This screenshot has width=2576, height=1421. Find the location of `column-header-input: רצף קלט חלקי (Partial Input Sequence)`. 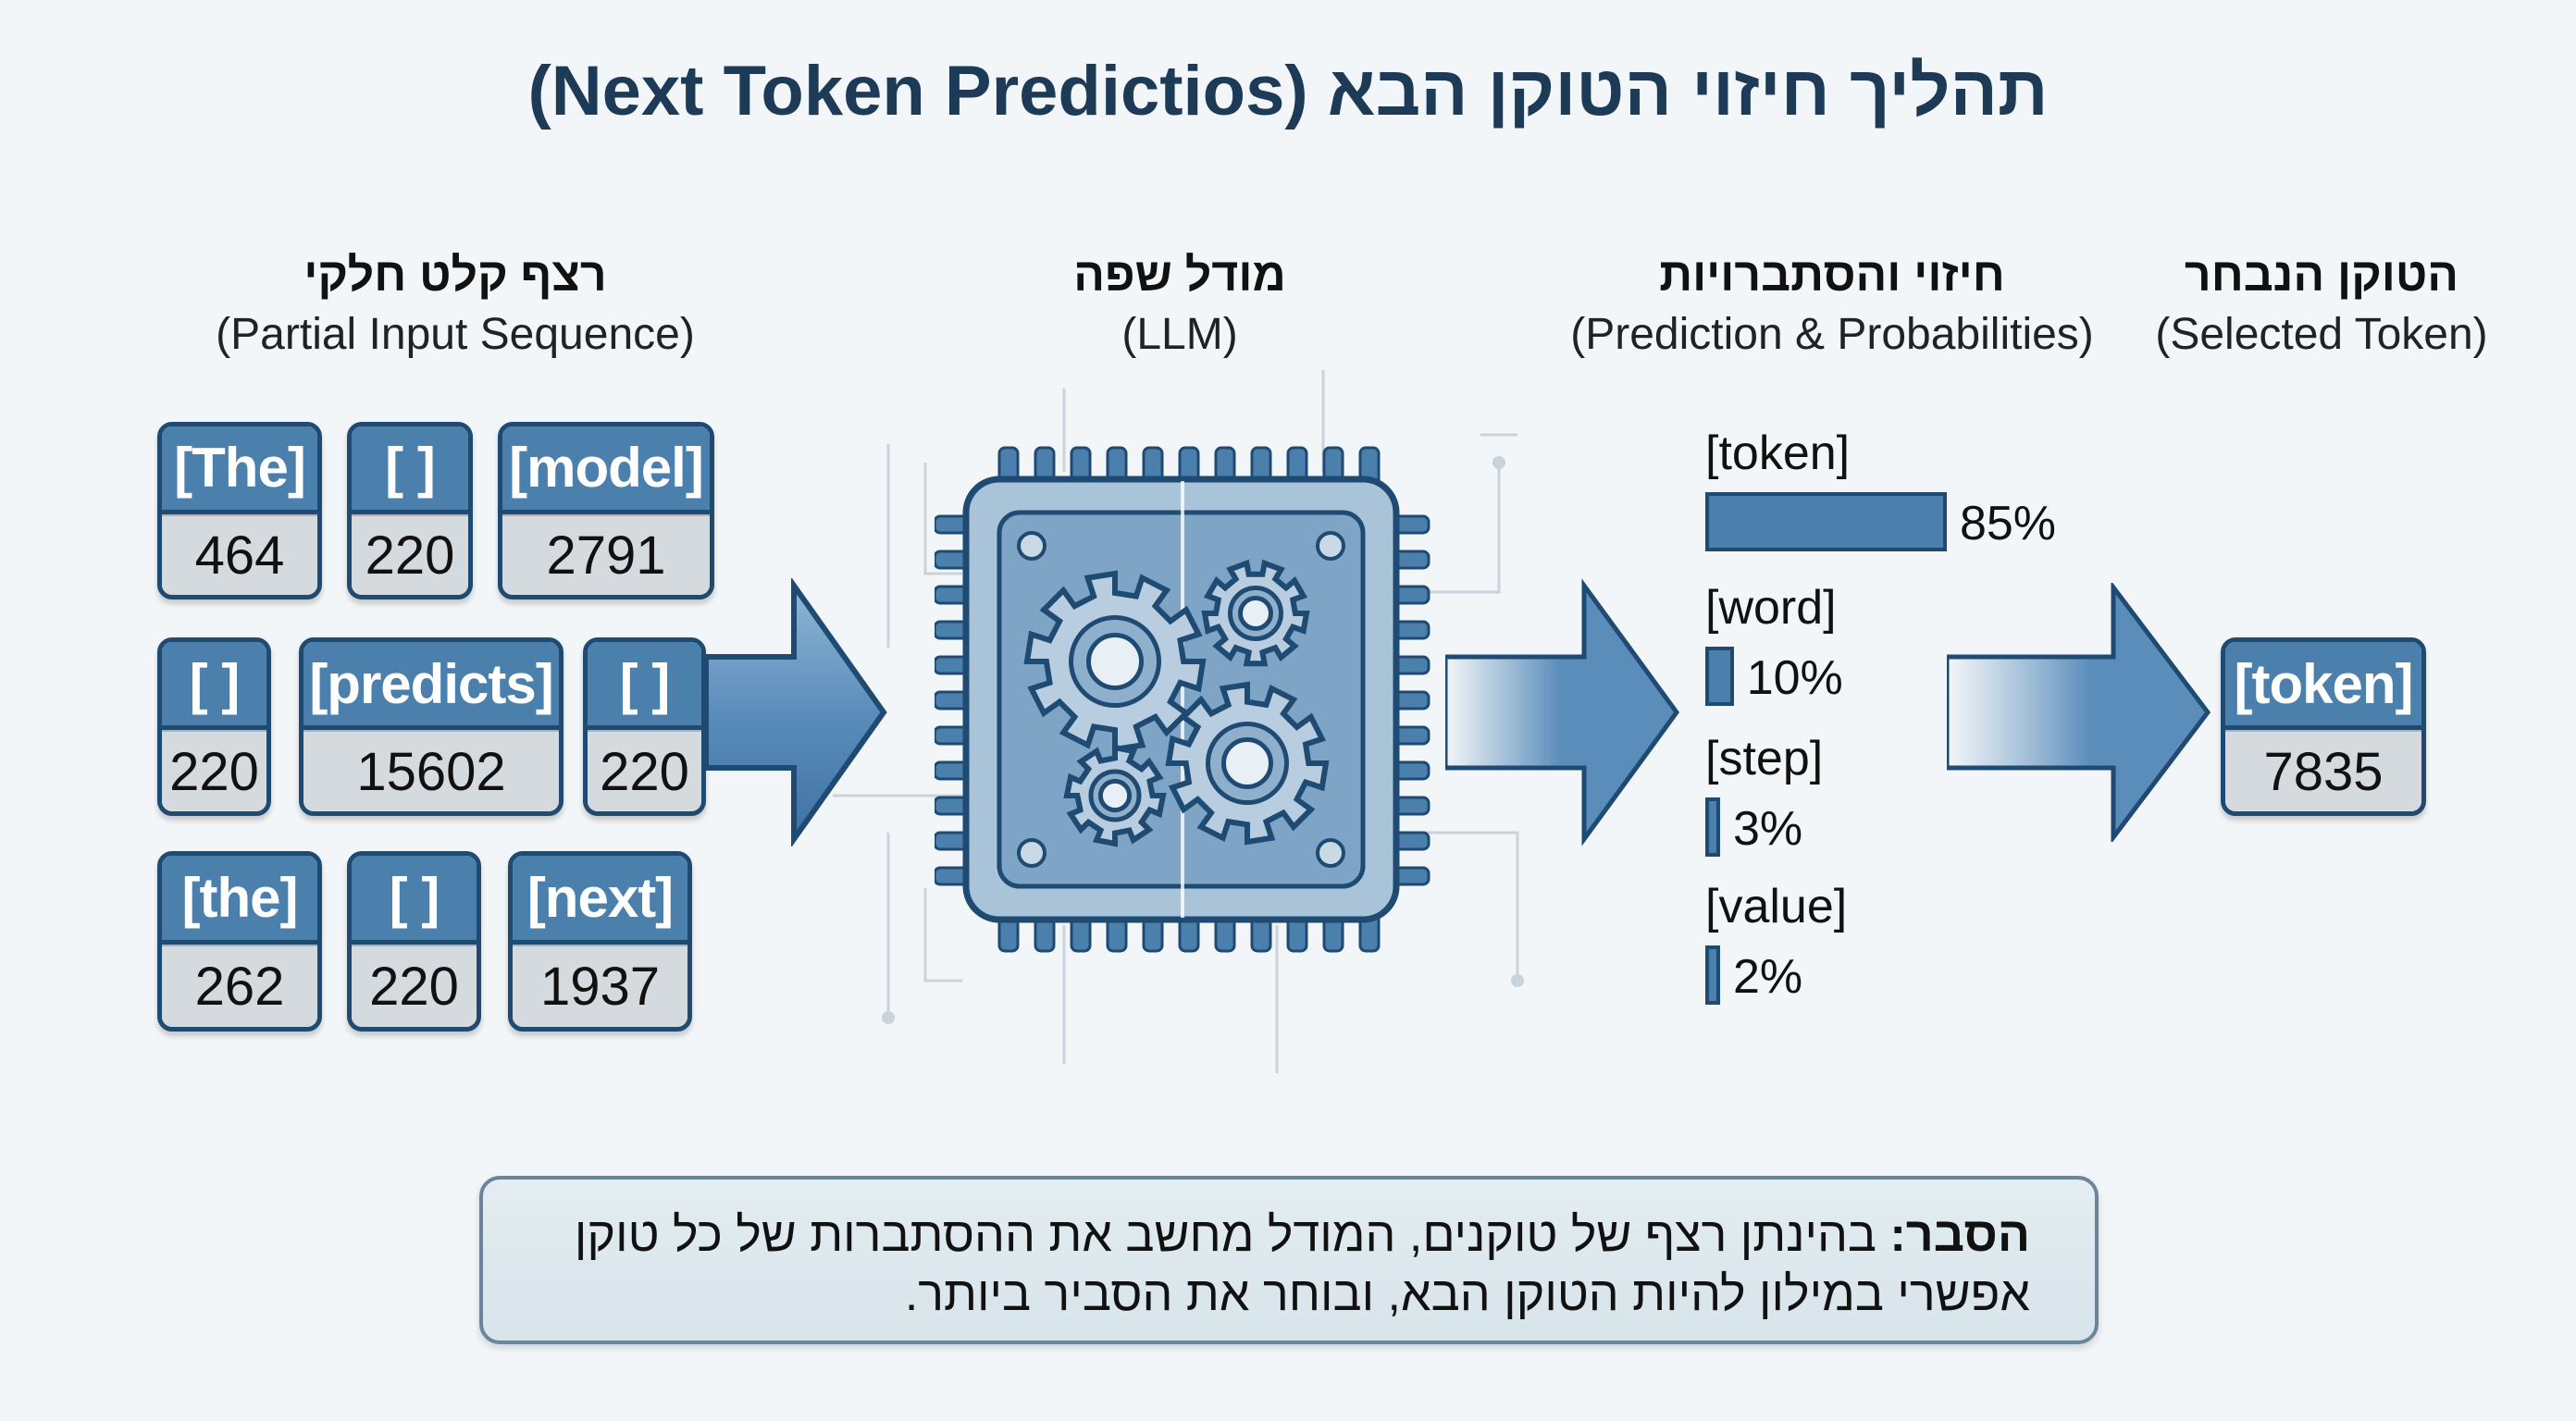

column-header-input: רצף קלט חלקי (Partial Input Sequence) is located at coordinates (456, 304).